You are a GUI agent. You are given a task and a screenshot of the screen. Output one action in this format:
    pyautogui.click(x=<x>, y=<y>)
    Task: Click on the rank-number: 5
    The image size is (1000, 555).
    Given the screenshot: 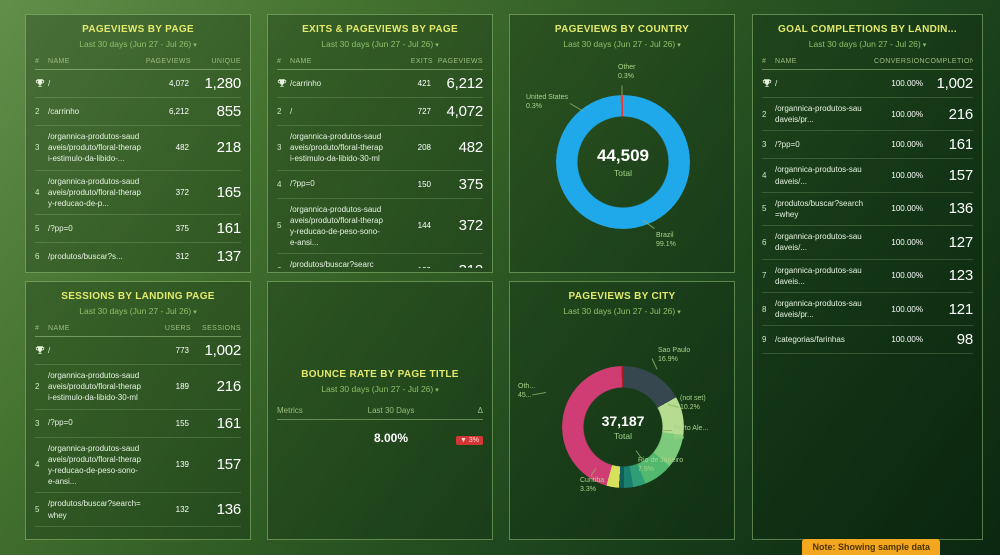 What is the action you would take?
    pyautogui.click(x=768, y=209)
    